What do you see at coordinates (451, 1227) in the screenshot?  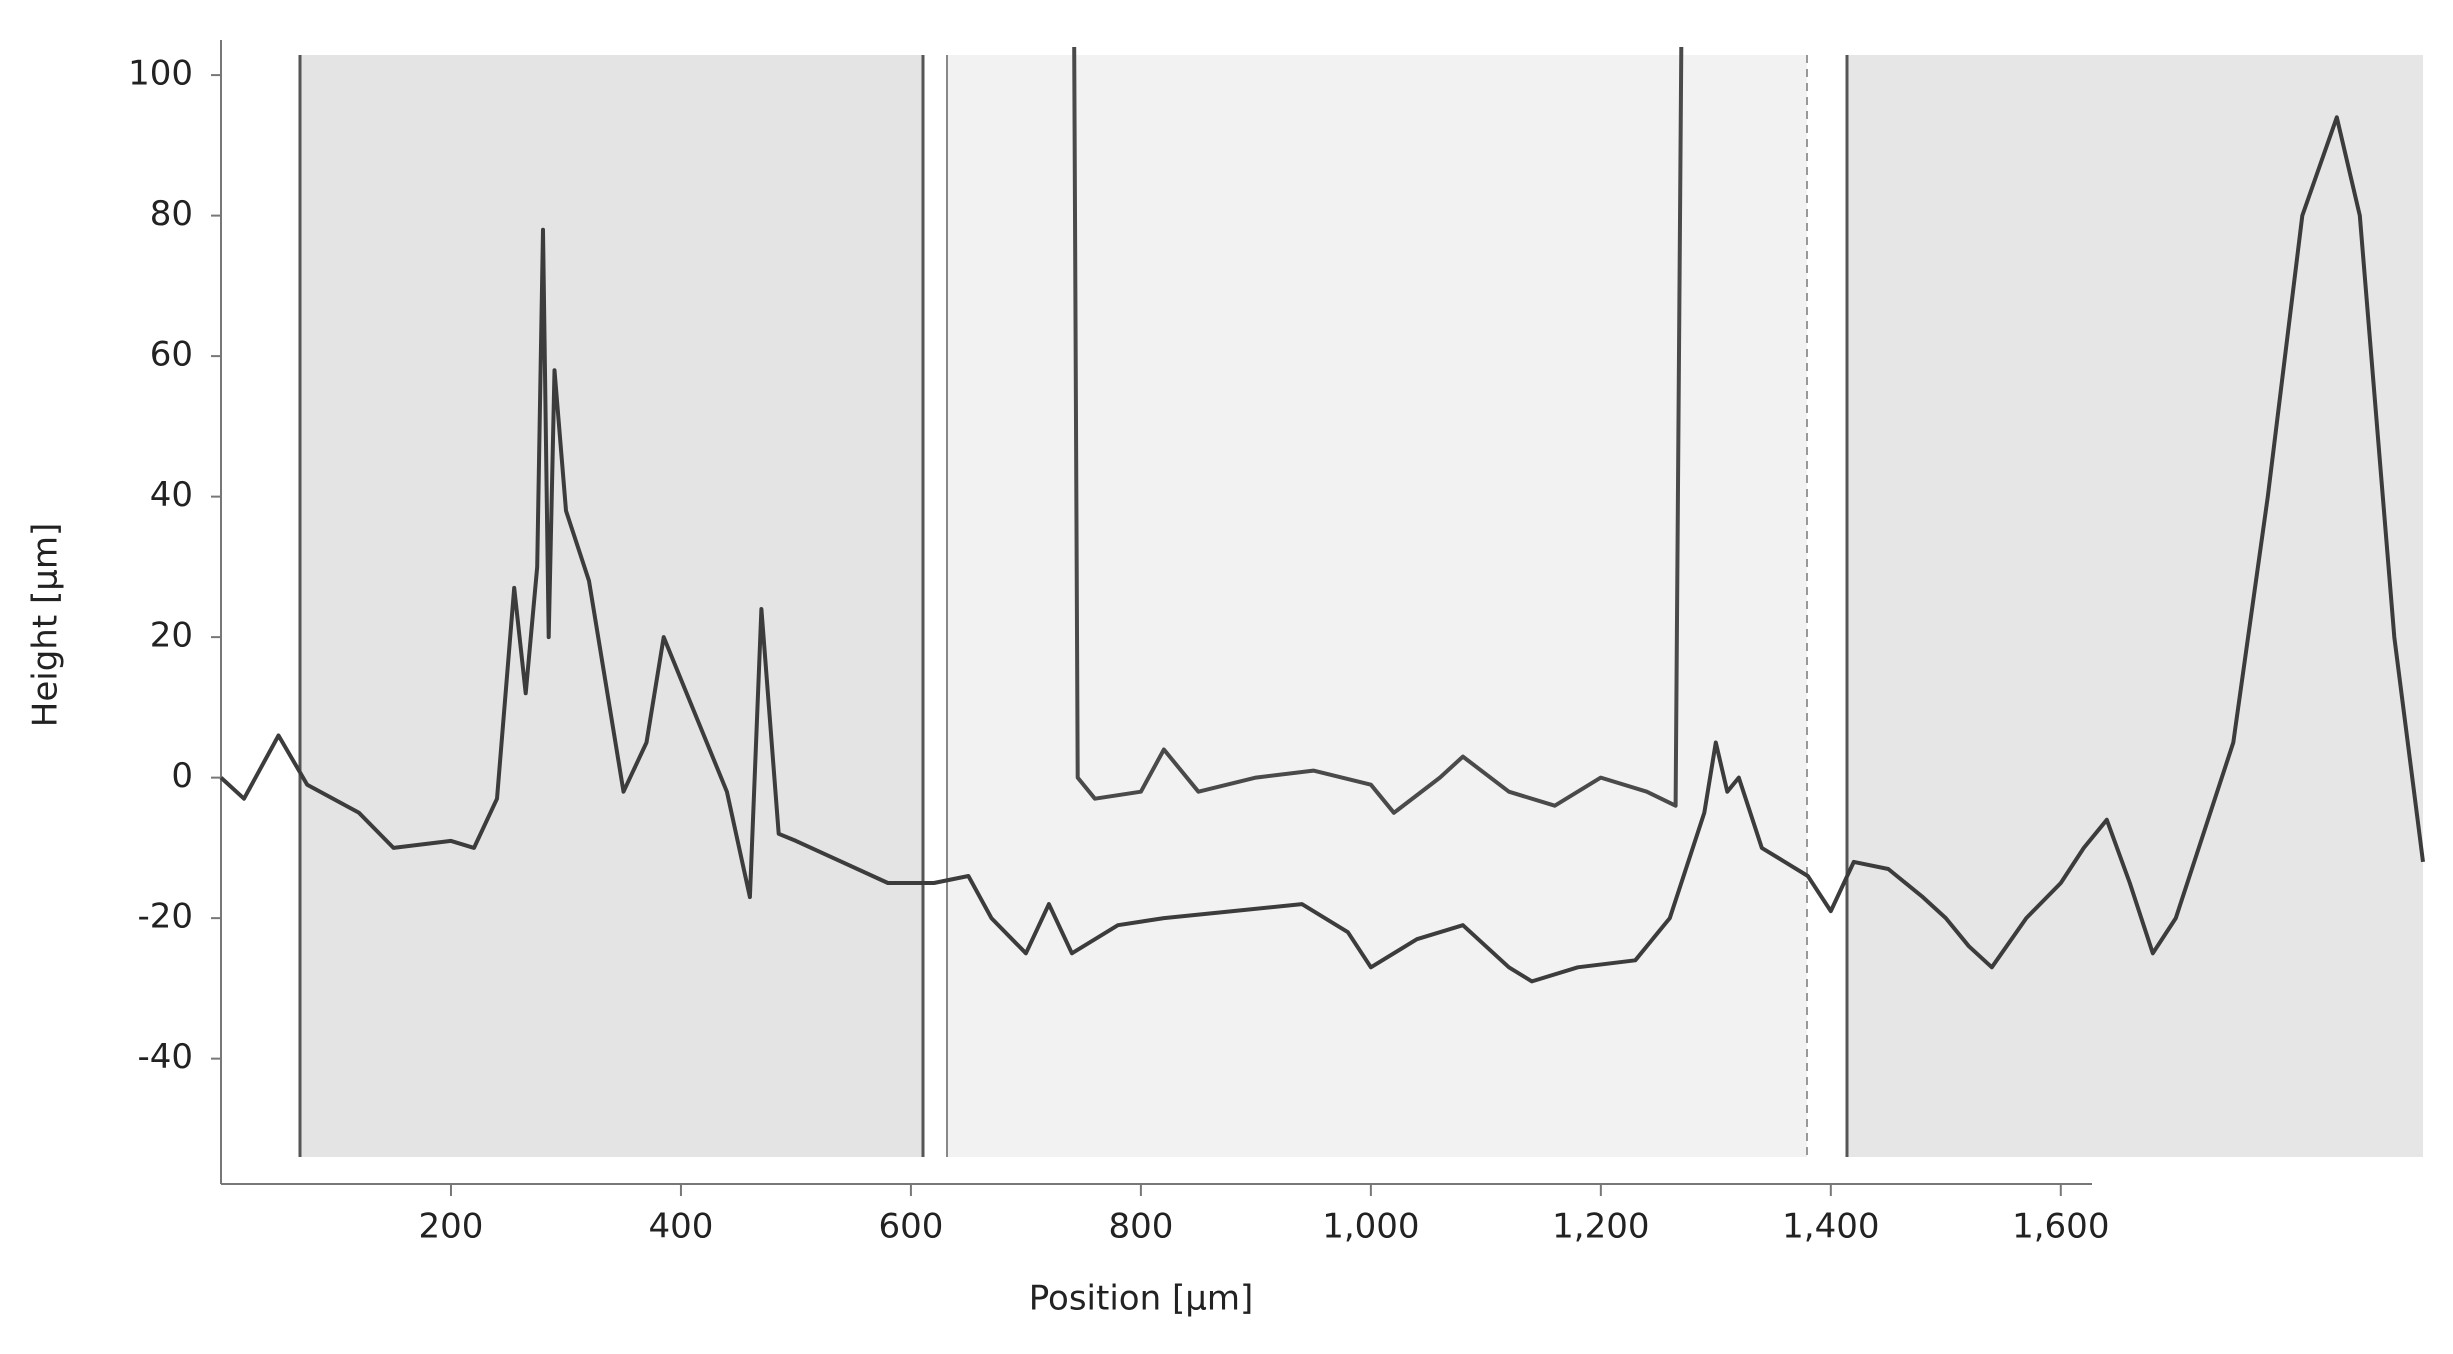 I see `x-tick-label: 200` at bounding box center [451, 1227].